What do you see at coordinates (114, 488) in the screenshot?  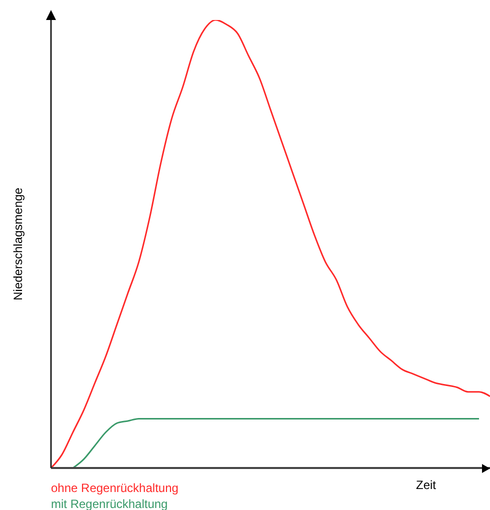 I see `series-label: ohne Regenrückhaltung` at bounding box center [114, 488].